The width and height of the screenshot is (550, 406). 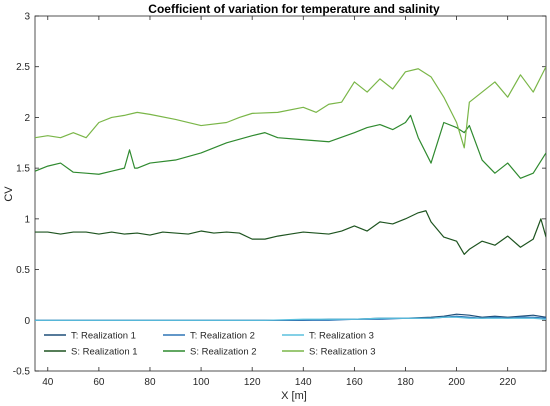 What do you see at coordinates (303, 382) in the screenshot?
I see `x-tick-label: 140` at bounding box center [303, 382].